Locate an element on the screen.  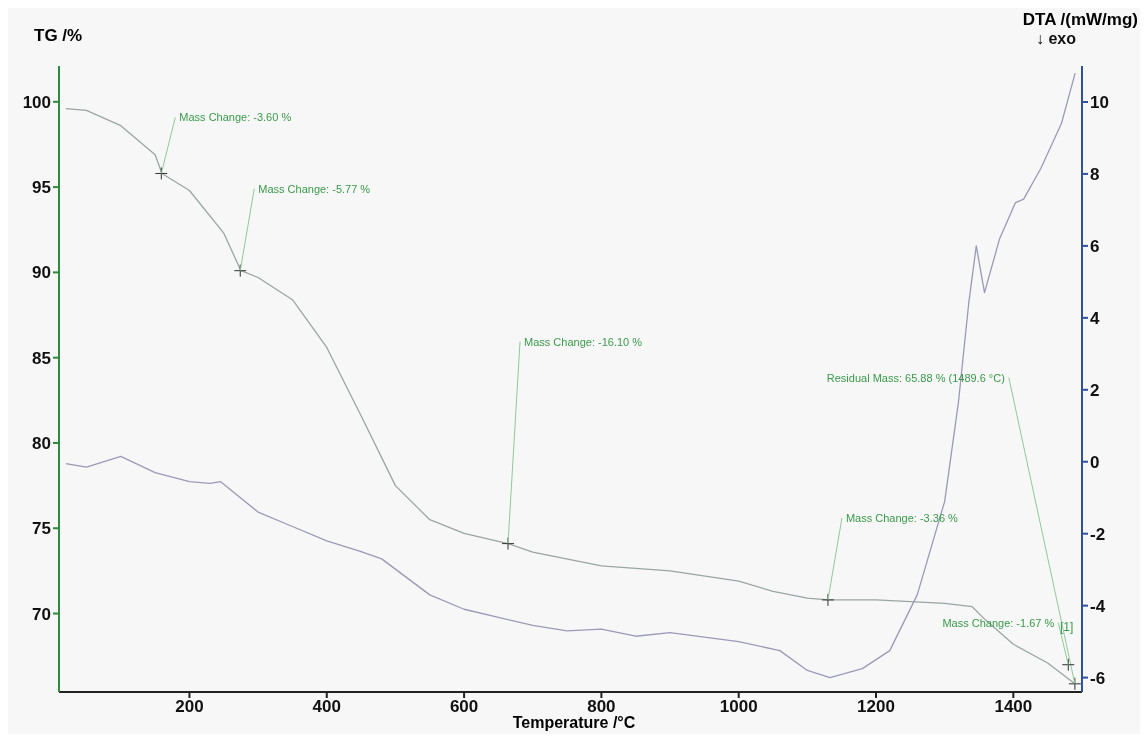
x-tick-label: 1400 is located at coordinates (1013, 707).